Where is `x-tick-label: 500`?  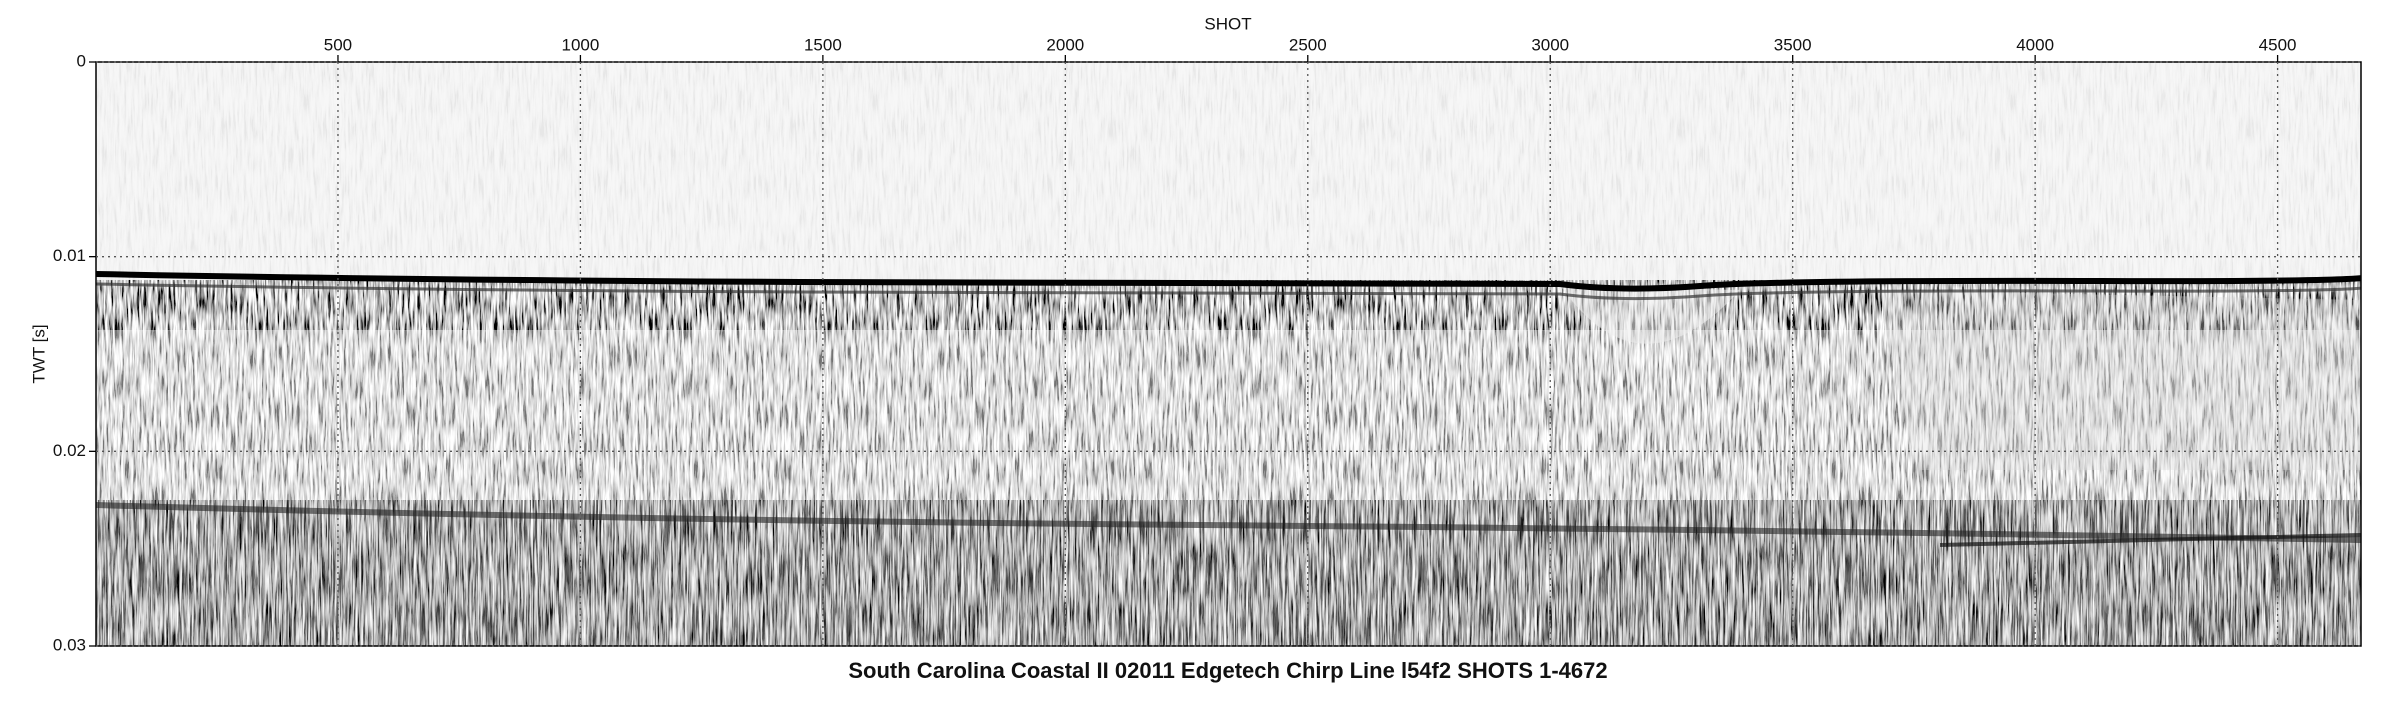
x-tick-label: 500 is located at coordinates (338, 44).